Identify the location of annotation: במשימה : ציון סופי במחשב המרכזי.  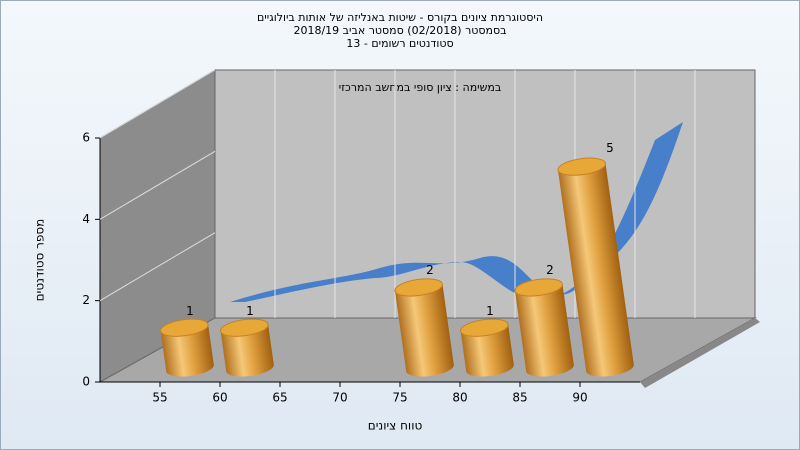
(420, 87).